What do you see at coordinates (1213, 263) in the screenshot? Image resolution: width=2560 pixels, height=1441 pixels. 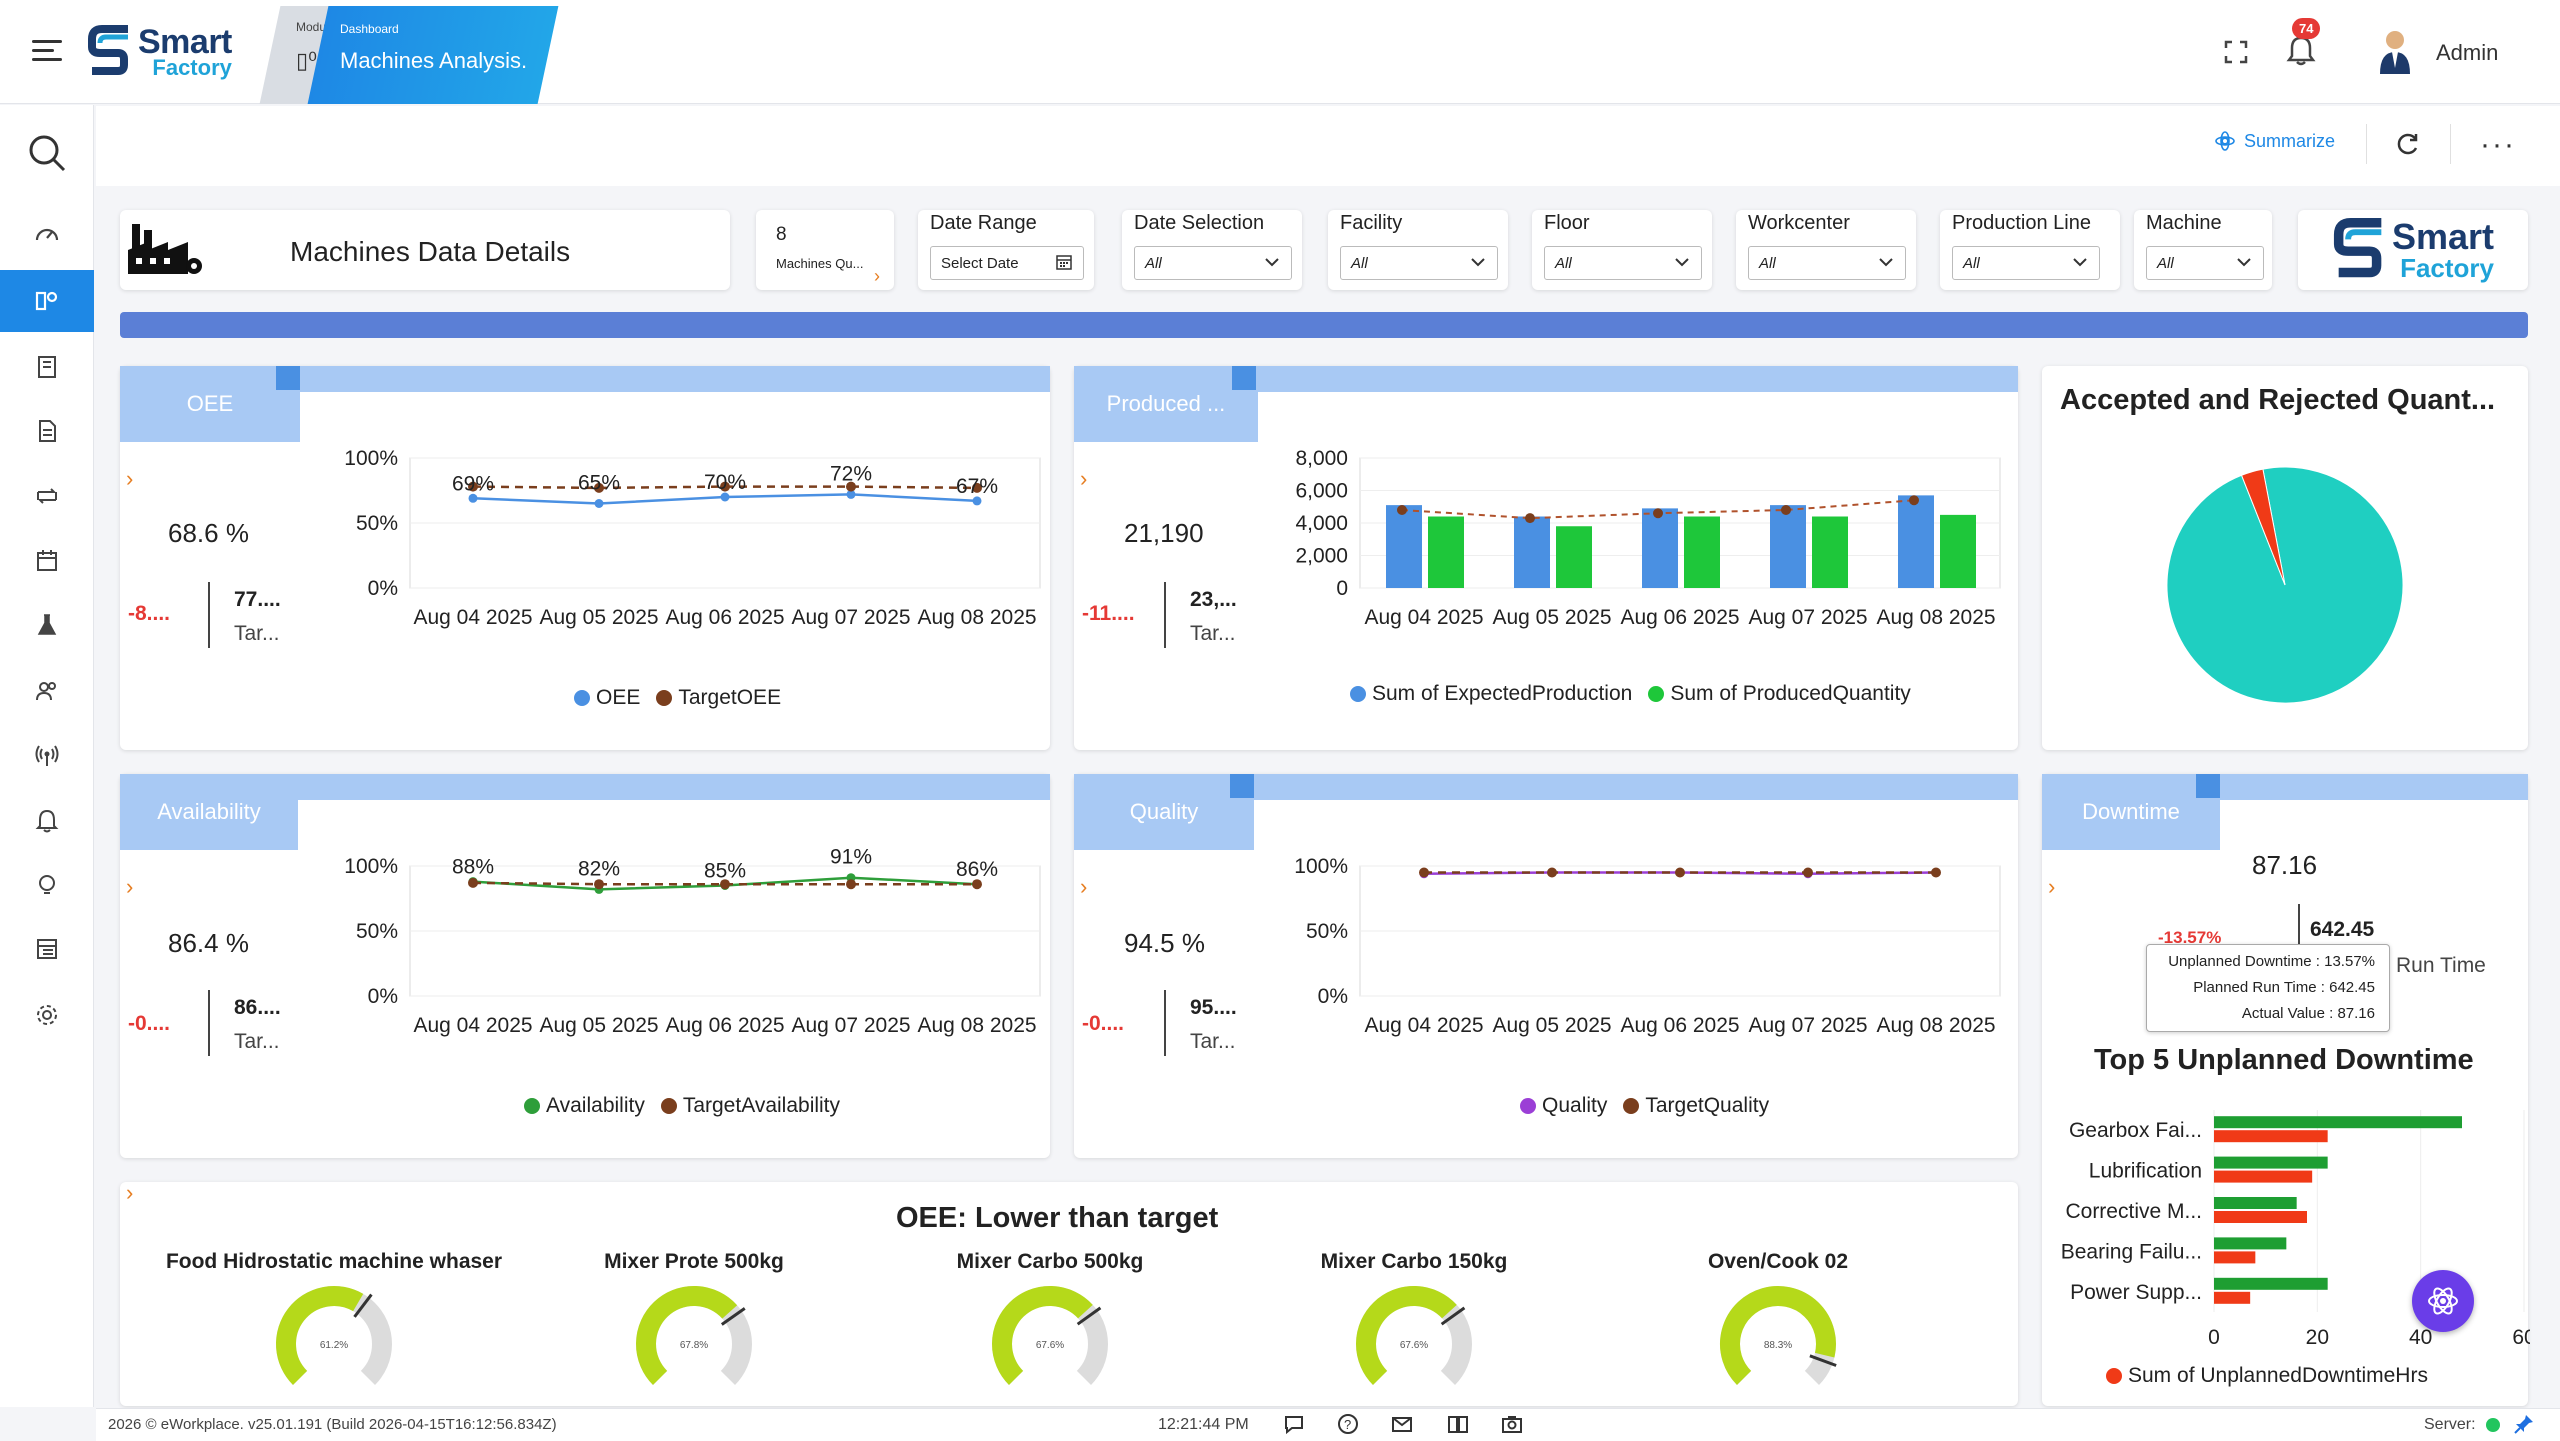 I see `date-selection-dropdown: All` at bounding box center [1213, 263].